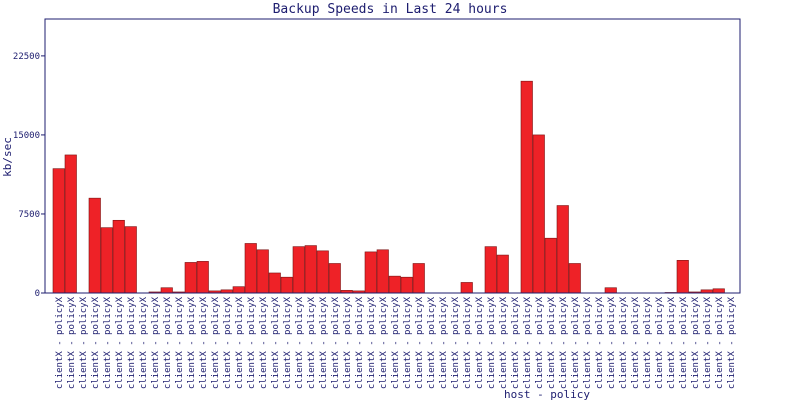  I want to click on y-tick-label: 0, so click(37, 294).